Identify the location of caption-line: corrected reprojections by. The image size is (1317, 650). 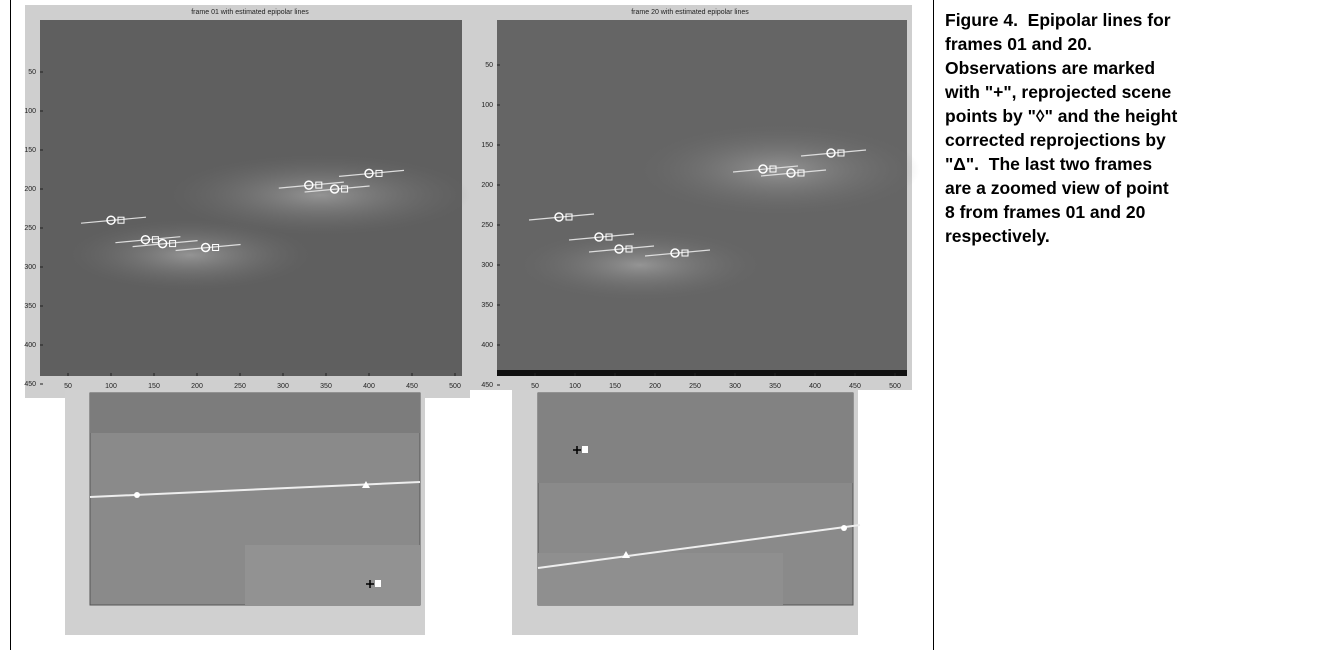
(1055, 140).